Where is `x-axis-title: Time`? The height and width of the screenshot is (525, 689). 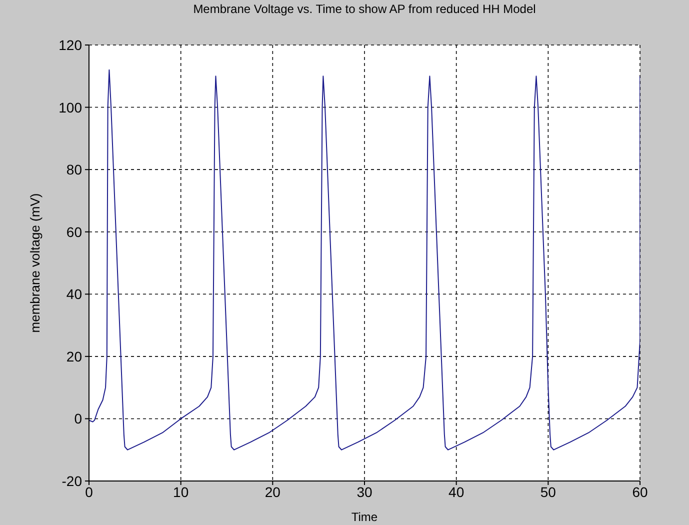
x-axis-title: Time is located at coordinates (364, 517).